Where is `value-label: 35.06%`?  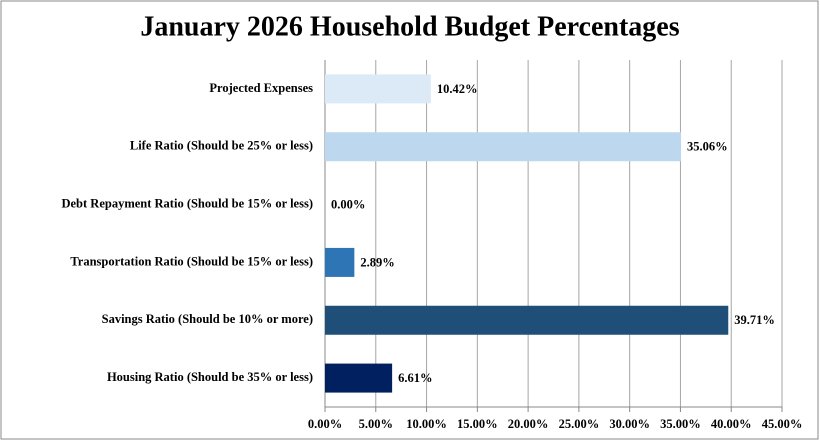 value-label: 35.06% is located at coordinates (707, 147).